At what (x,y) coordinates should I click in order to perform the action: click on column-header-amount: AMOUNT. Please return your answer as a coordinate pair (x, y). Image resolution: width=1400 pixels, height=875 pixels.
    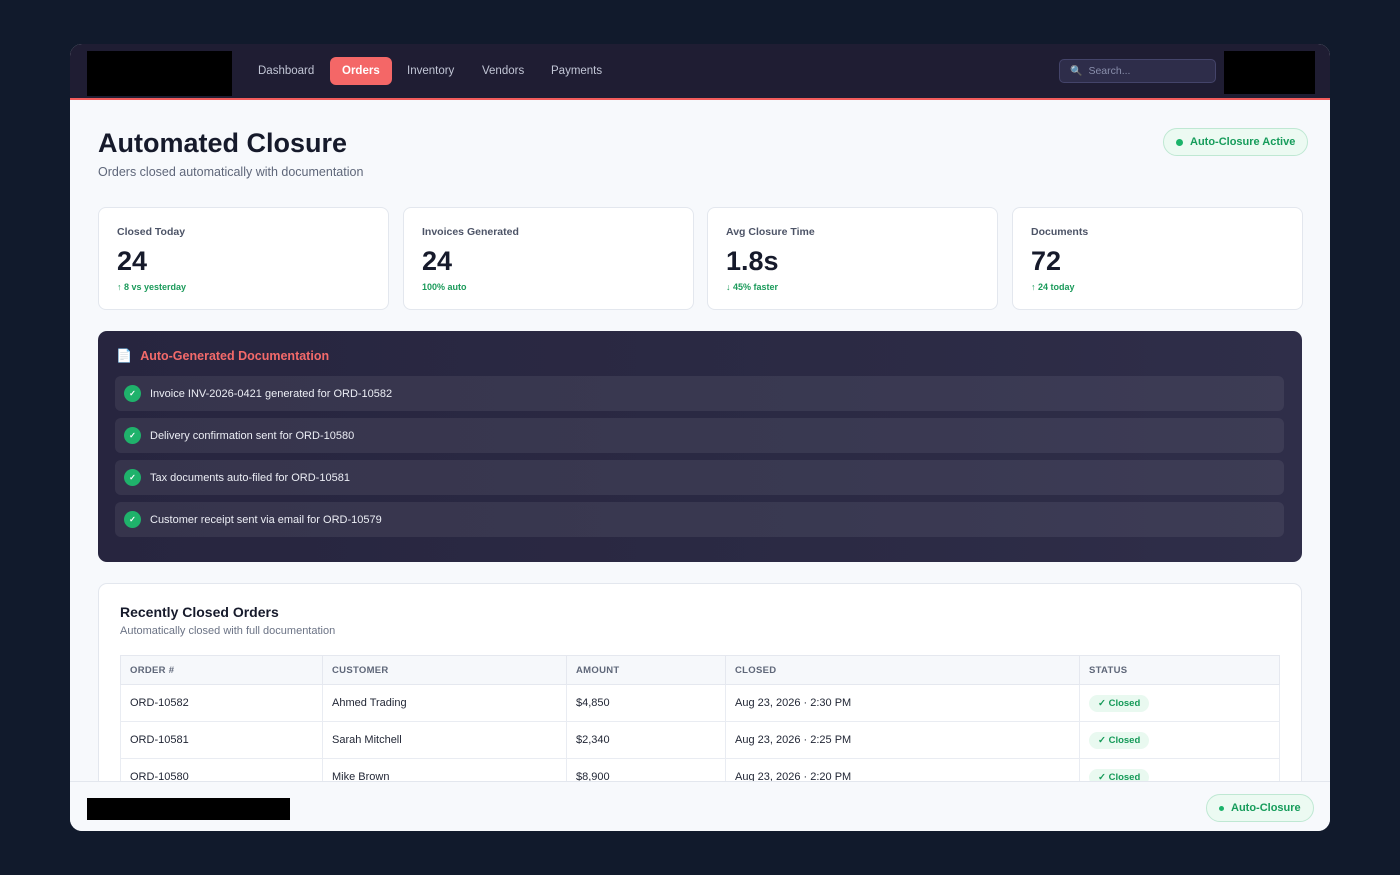
    Looking at the image, I should click on (646, 670).